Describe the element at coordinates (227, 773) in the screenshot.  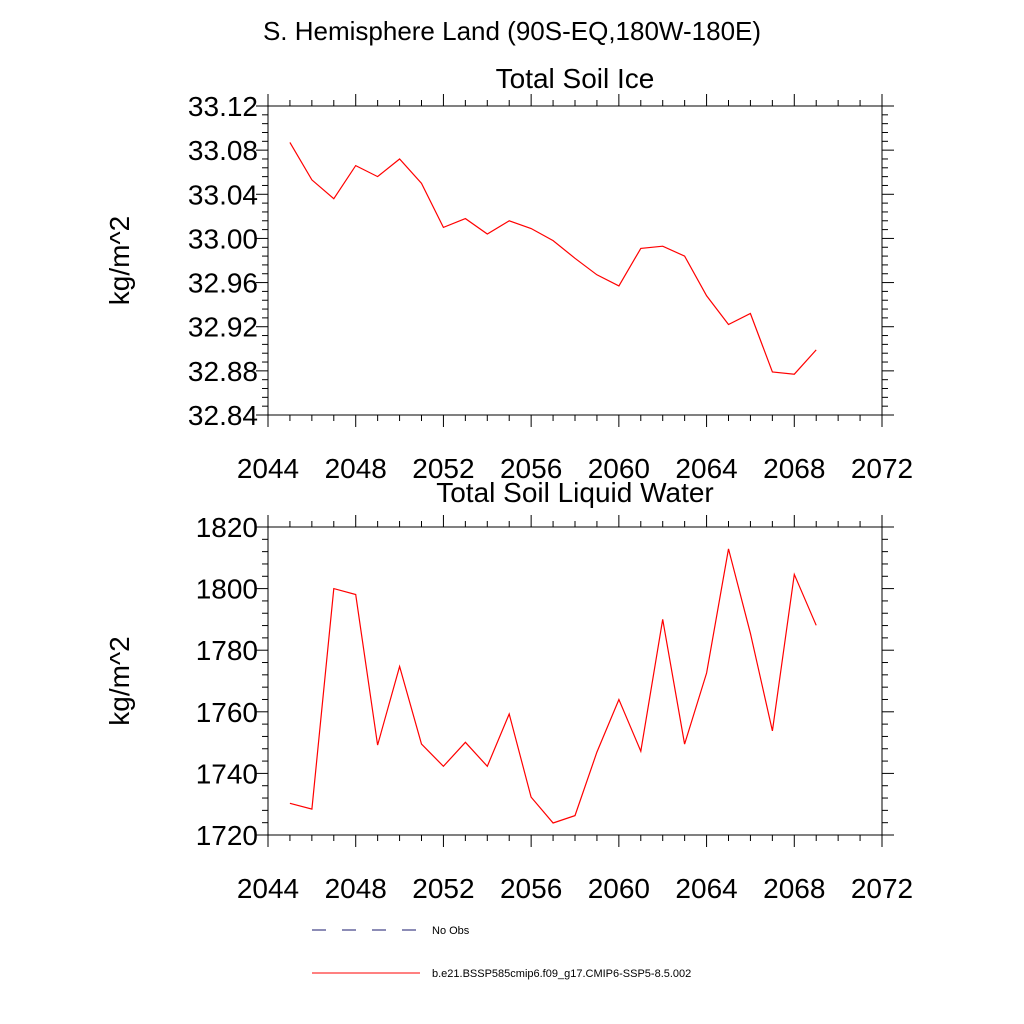
I see `y-tick-label: 1740` at that location.